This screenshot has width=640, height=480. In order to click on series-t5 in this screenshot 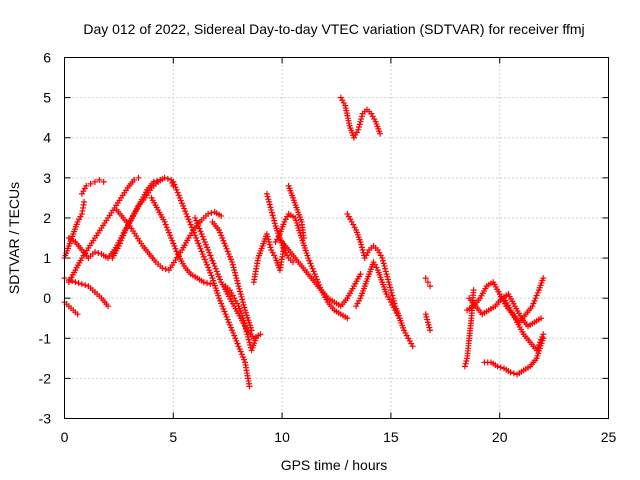, I will do `click(103, 230)`.